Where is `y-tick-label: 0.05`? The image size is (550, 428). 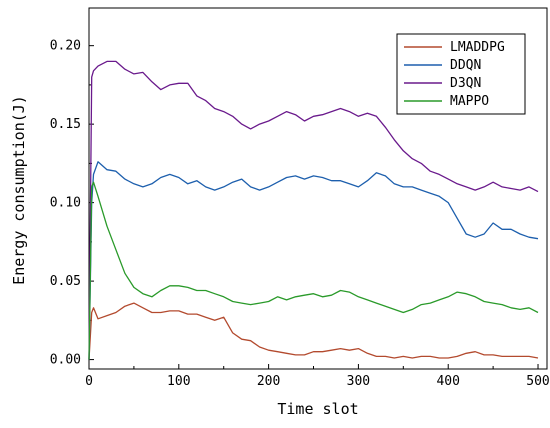
y-tick-label: 0.05 is located at coordinates (65, 281).